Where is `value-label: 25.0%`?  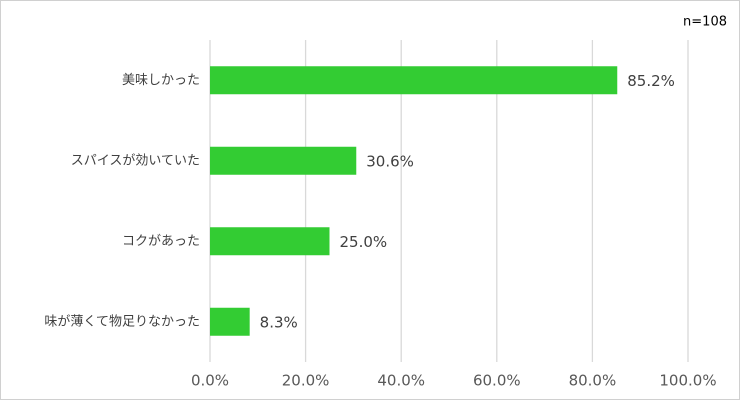
value-label: 25.0% is located at coordinates (364, 242).